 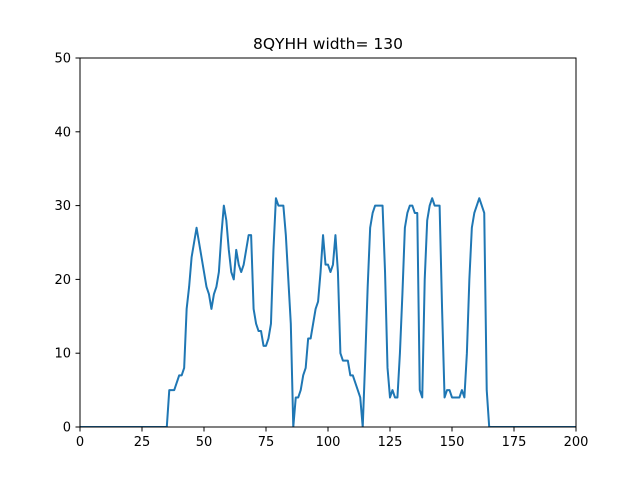 What do you see at coordinates (67, 428) in the screenshot?
I see `y-tick-label: 0` at bounding box center [67, 428].